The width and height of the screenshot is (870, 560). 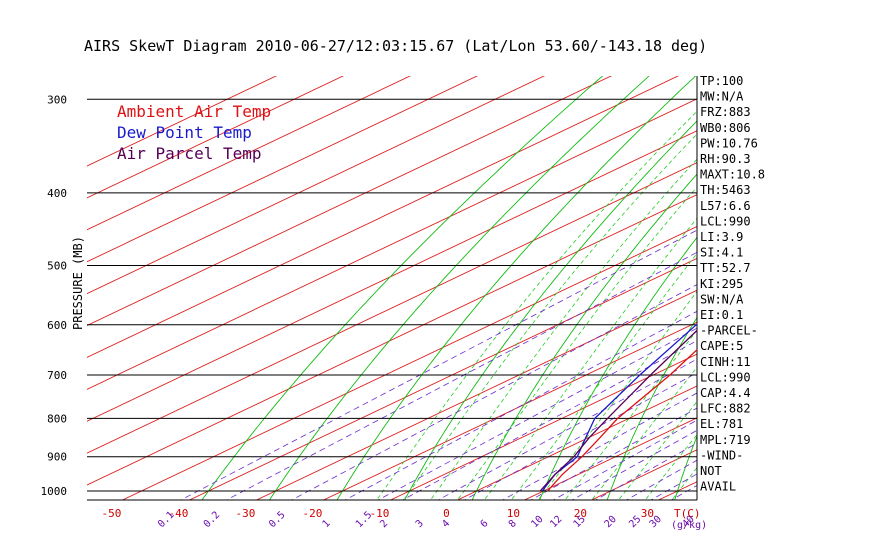 What do you see at coordinates (54, 295) in the screenshot?
I see `pressure-tick-labels: 1002003004005006007008009001000` at bounding box center [54, 295].